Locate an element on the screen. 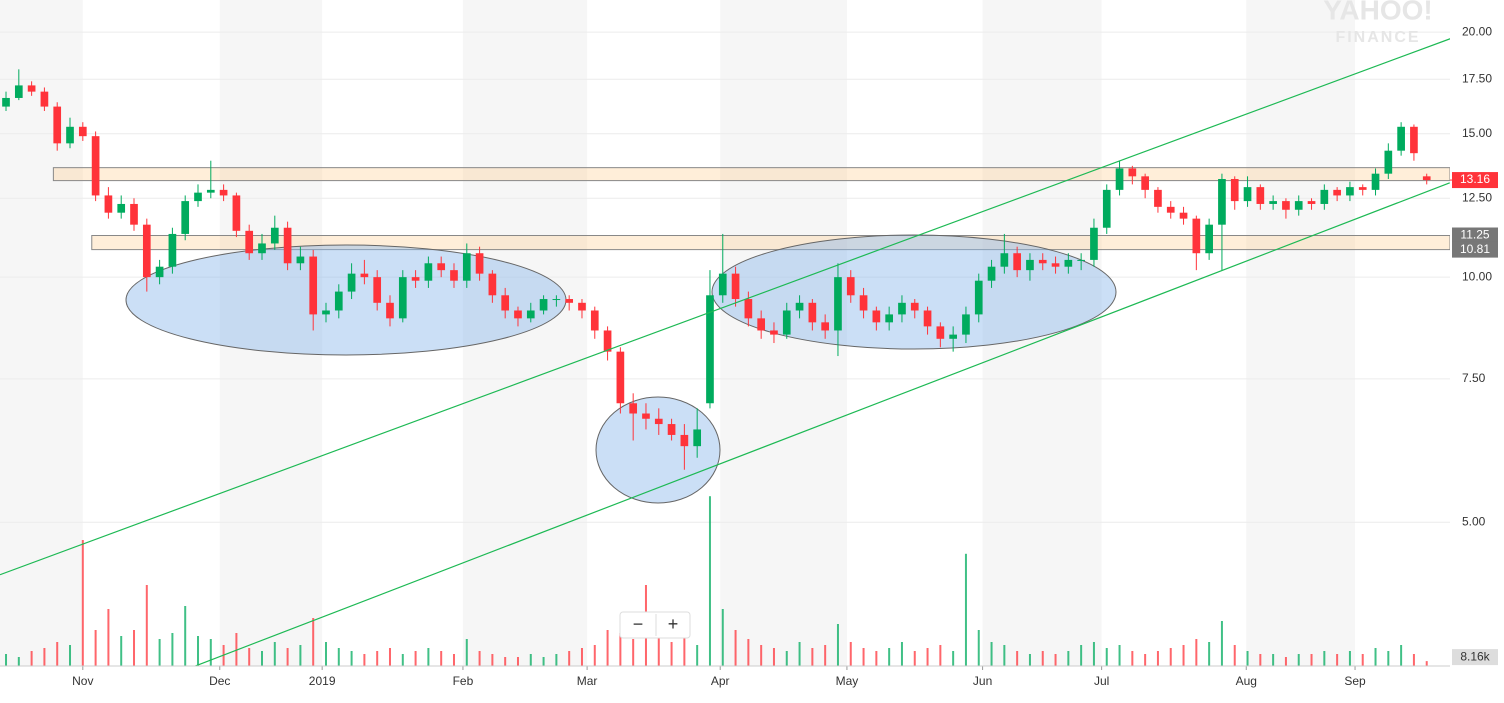 The height and width of the screenshot is (703, 1504). zones is located at coordinates (751, 209).